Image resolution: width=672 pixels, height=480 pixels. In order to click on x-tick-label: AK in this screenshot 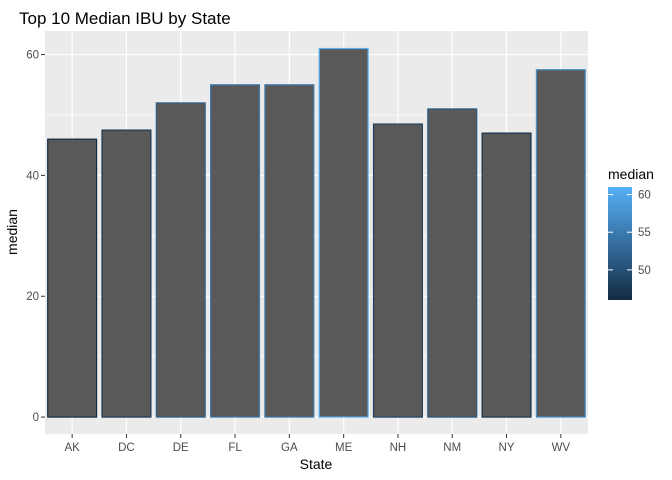, I will do `click(72, 448)`.